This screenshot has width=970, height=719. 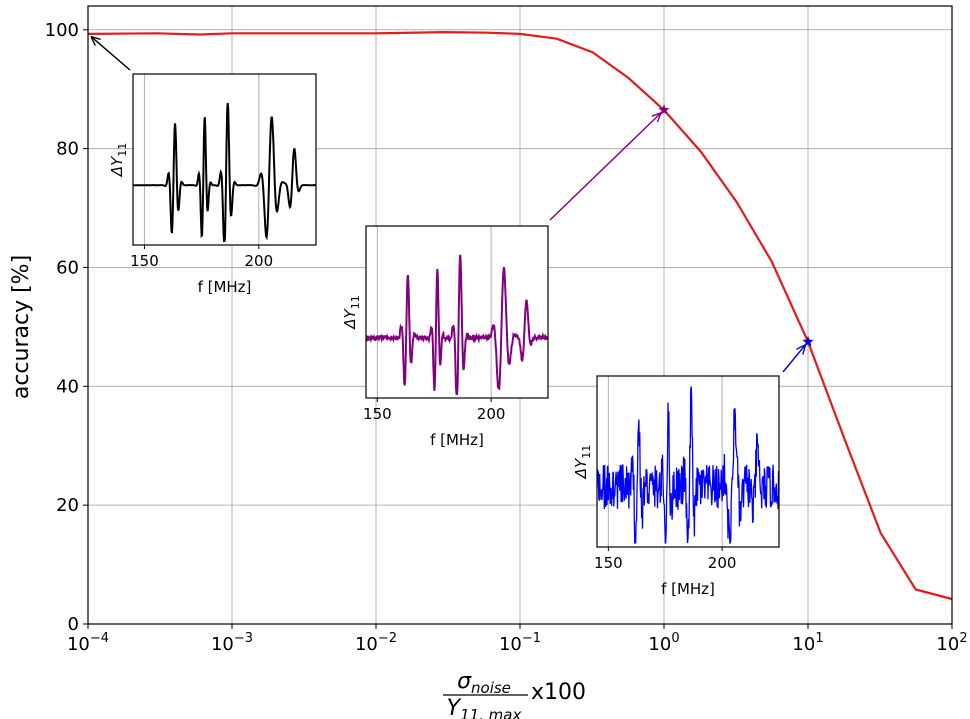 What do you see at coordinates (558, 692) in the screenshot?
I see `x-label-suffix: x100` at bounding box center [558, 692].